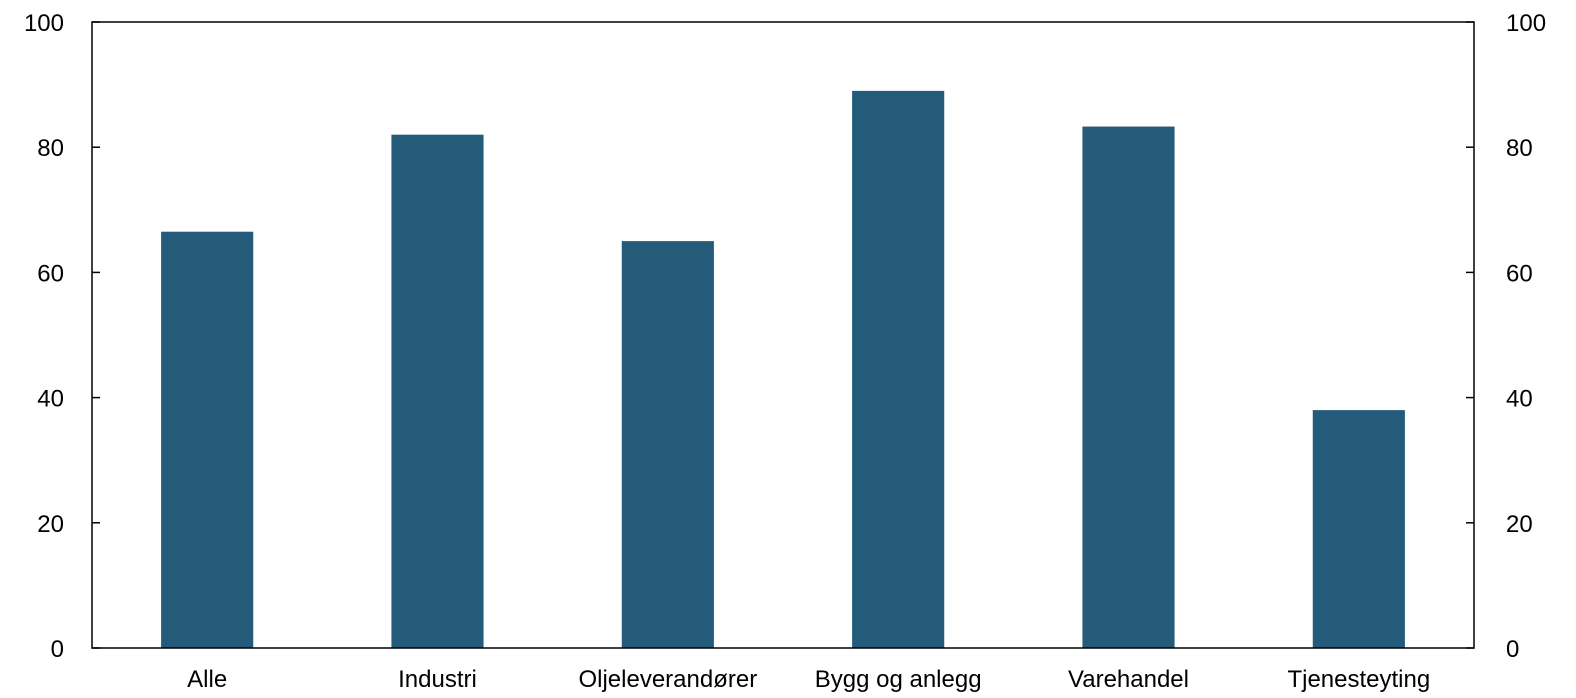 This screenshot has width=1576, height=698. I want to click on x-category-label: Alle, so click(207, 679).